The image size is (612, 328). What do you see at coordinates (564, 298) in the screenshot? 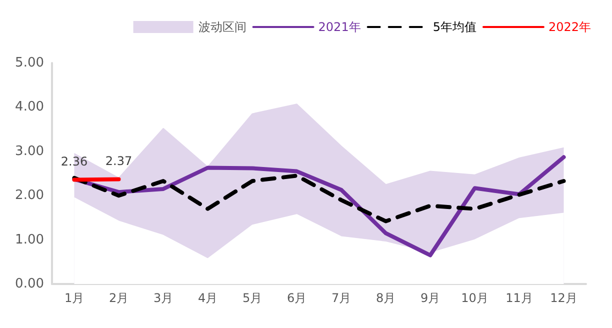
I see `x-tick-label: 12月` at bounding box center [564, 298].